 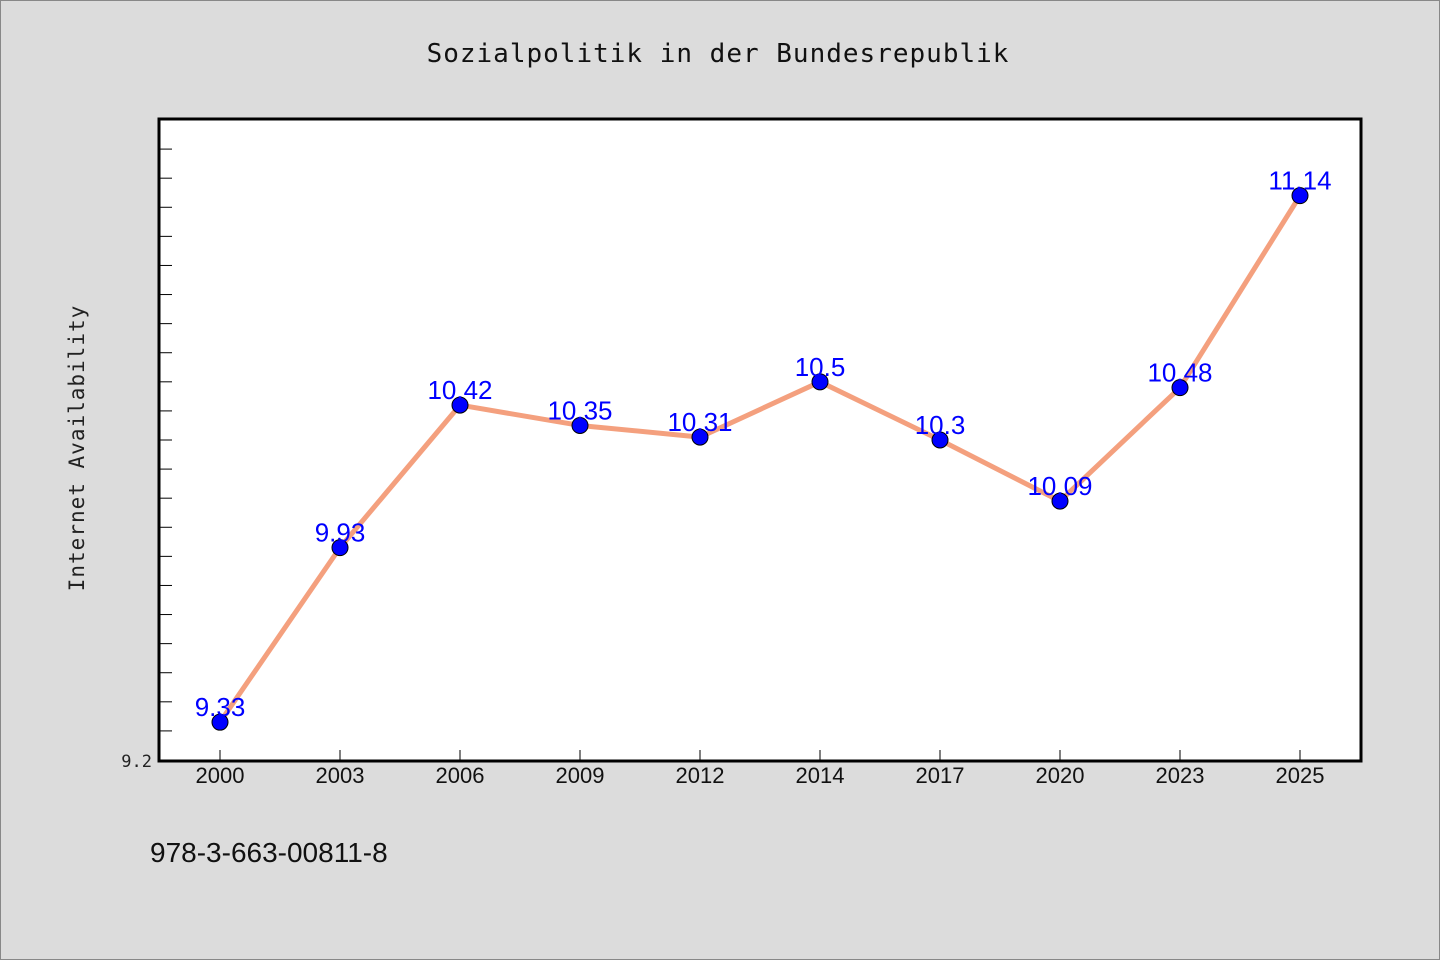 I want to click on x-tick-label: 2006, so click(x=460, y=775).